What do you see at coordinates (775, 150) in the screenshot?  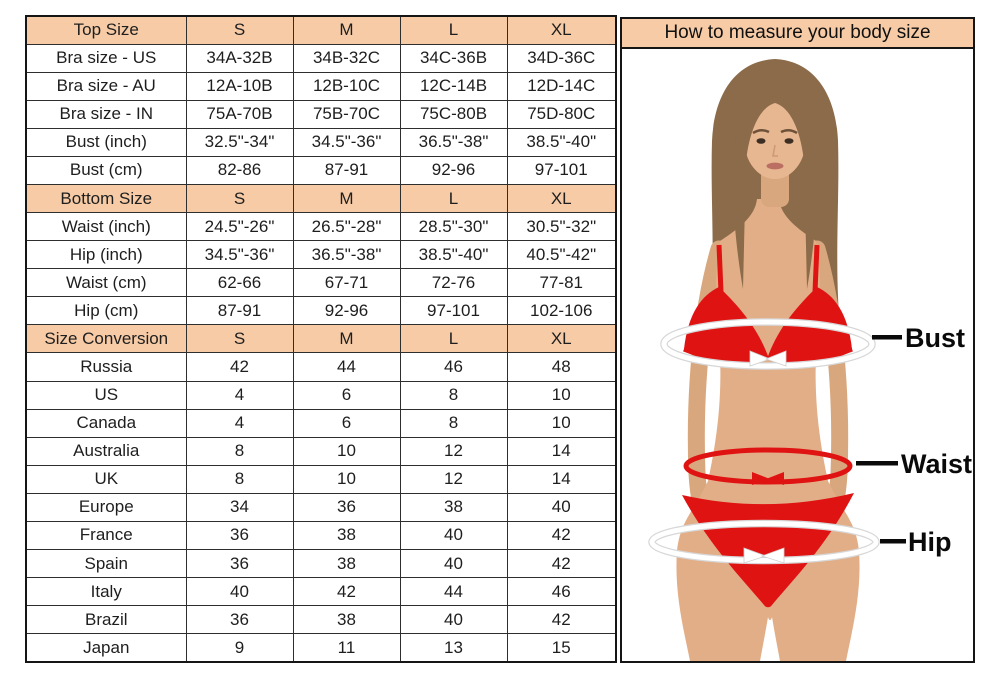 I see `nose-shape` at bounding box center [775, 150].